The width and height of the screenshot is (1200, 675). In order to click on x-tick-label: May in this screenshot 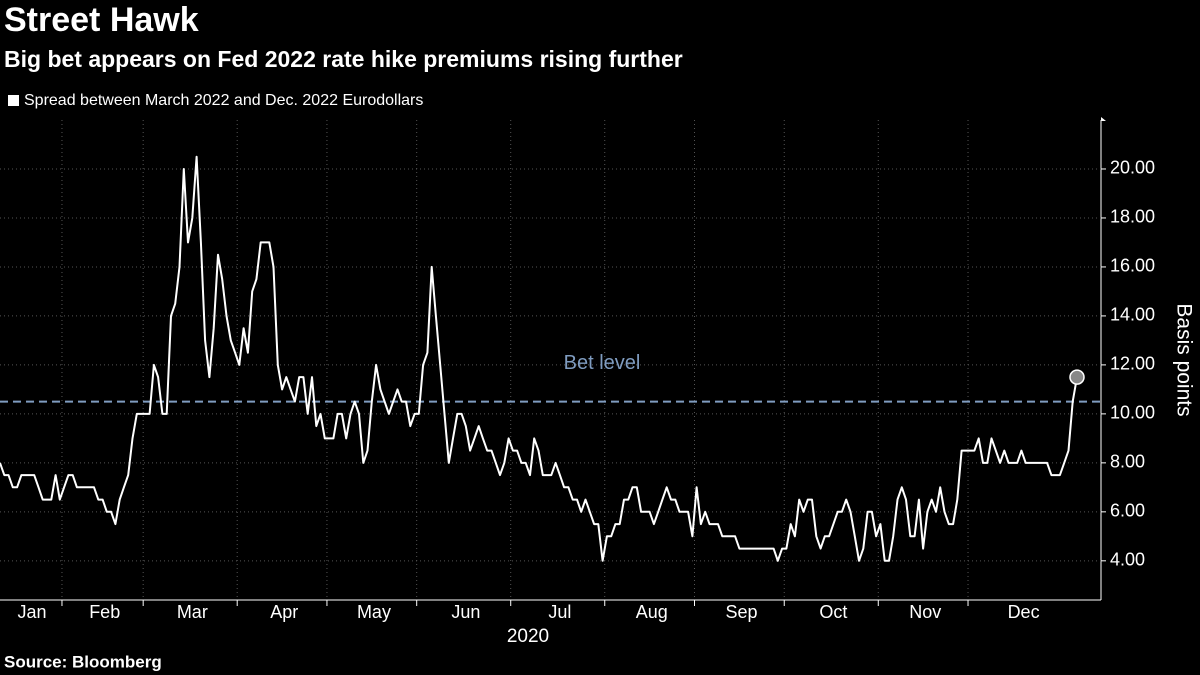, I will do `click(374, 612)`.